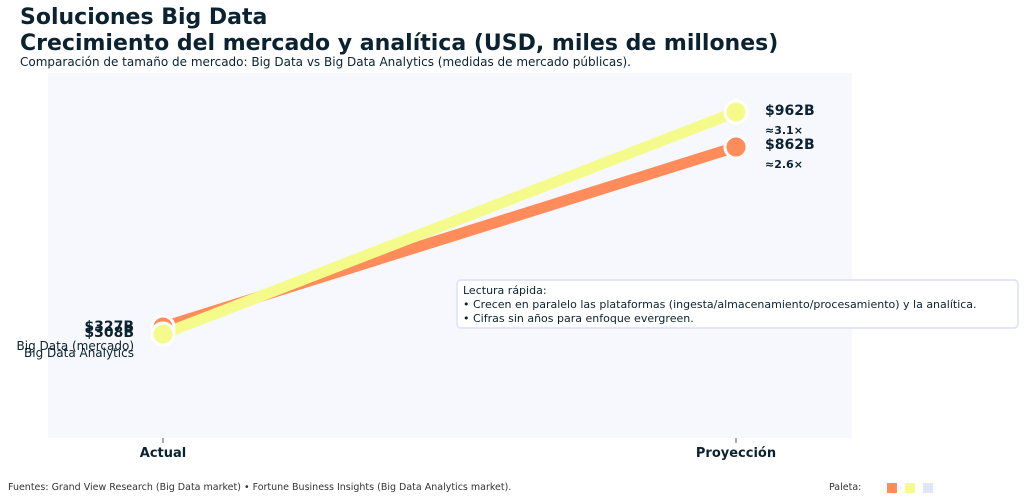  I want to click on marker-big-data-analytics-actual, so click(163, 334).